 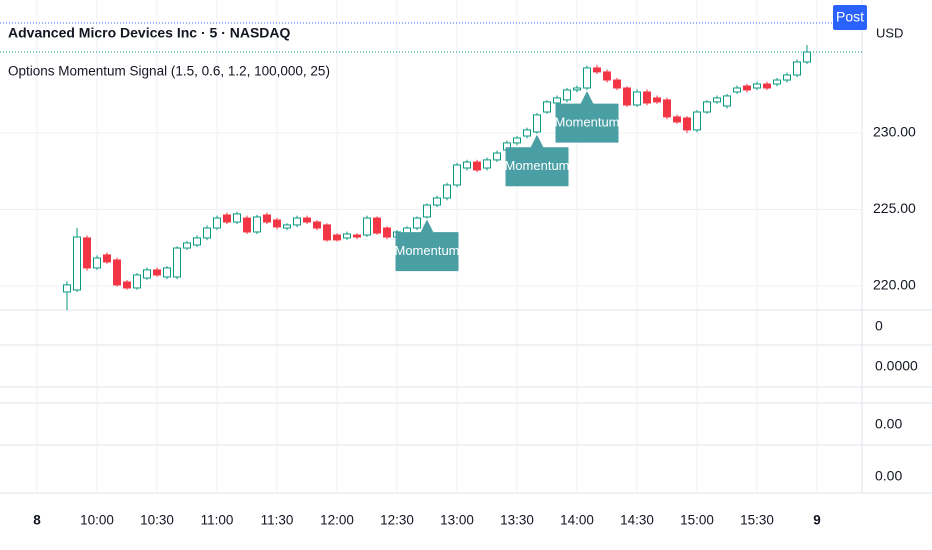 I want to click on post-badge-text: Post, so click(x=850, y=17).